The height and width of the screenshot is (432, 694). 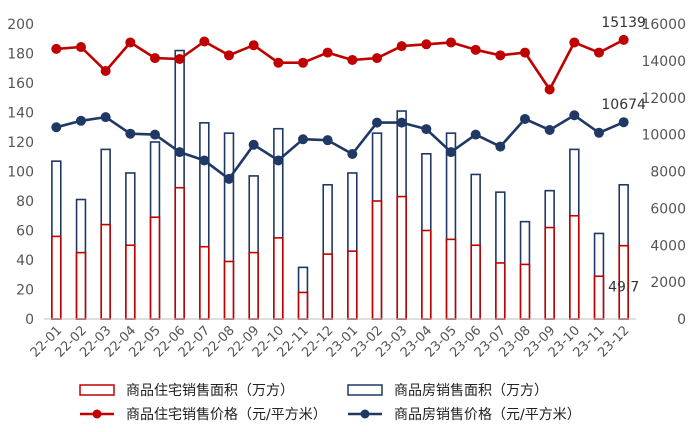 I want to click on right-tick-label: 14000, so click(x=663, y=62).